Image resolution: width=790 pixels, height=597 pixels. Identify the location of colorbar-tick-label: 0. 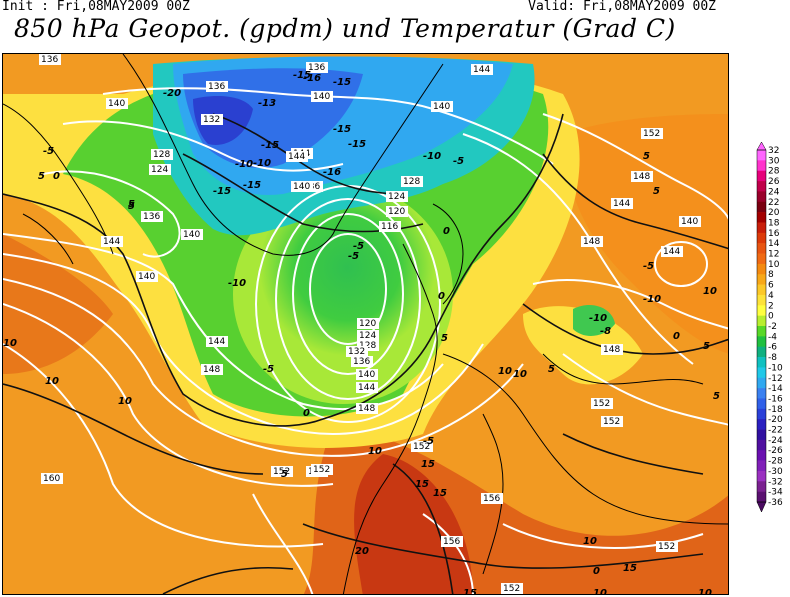
(771, 317).